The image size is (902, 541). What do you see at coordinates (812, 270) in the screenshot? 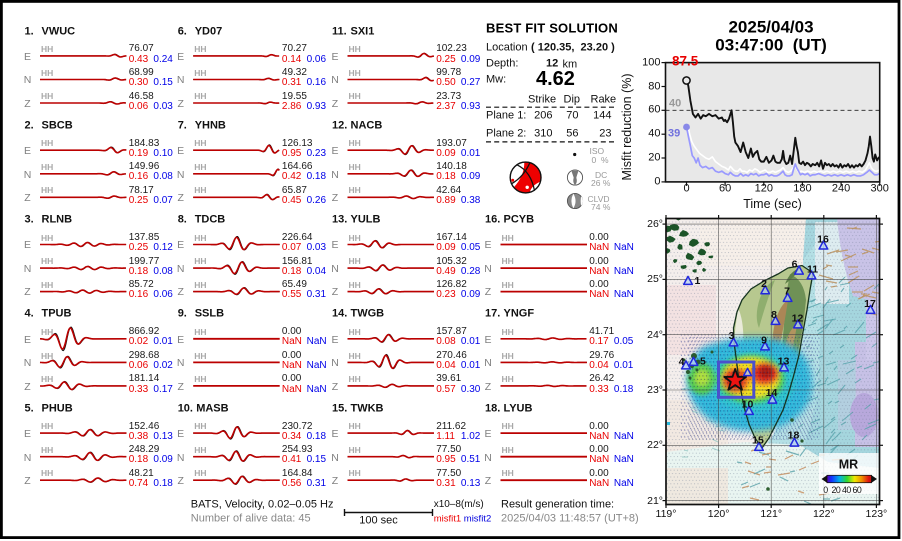
I see `svg-text: 11` at bounding box center [812, 270].